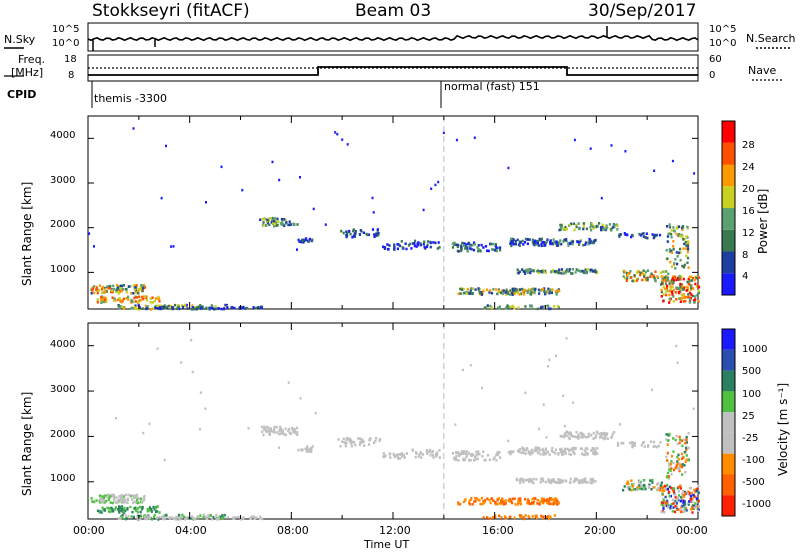  What do you see at coordinates (600, 530) in the screenshot?
I see `xtick-2000: 20:00` at bounding box center [600, 530].